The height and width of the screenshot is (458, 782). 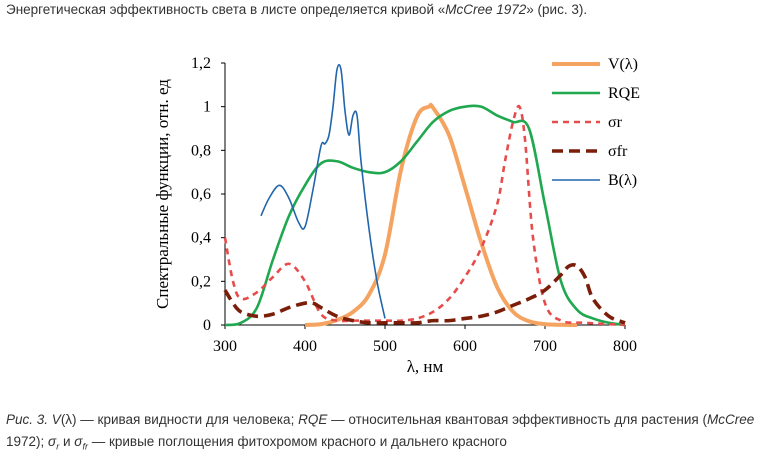 What do you see at coordinates (85, 446) in the screenshot?
I see `caption-sigma-fr-sub: fr` at bounding box center [85, 446].